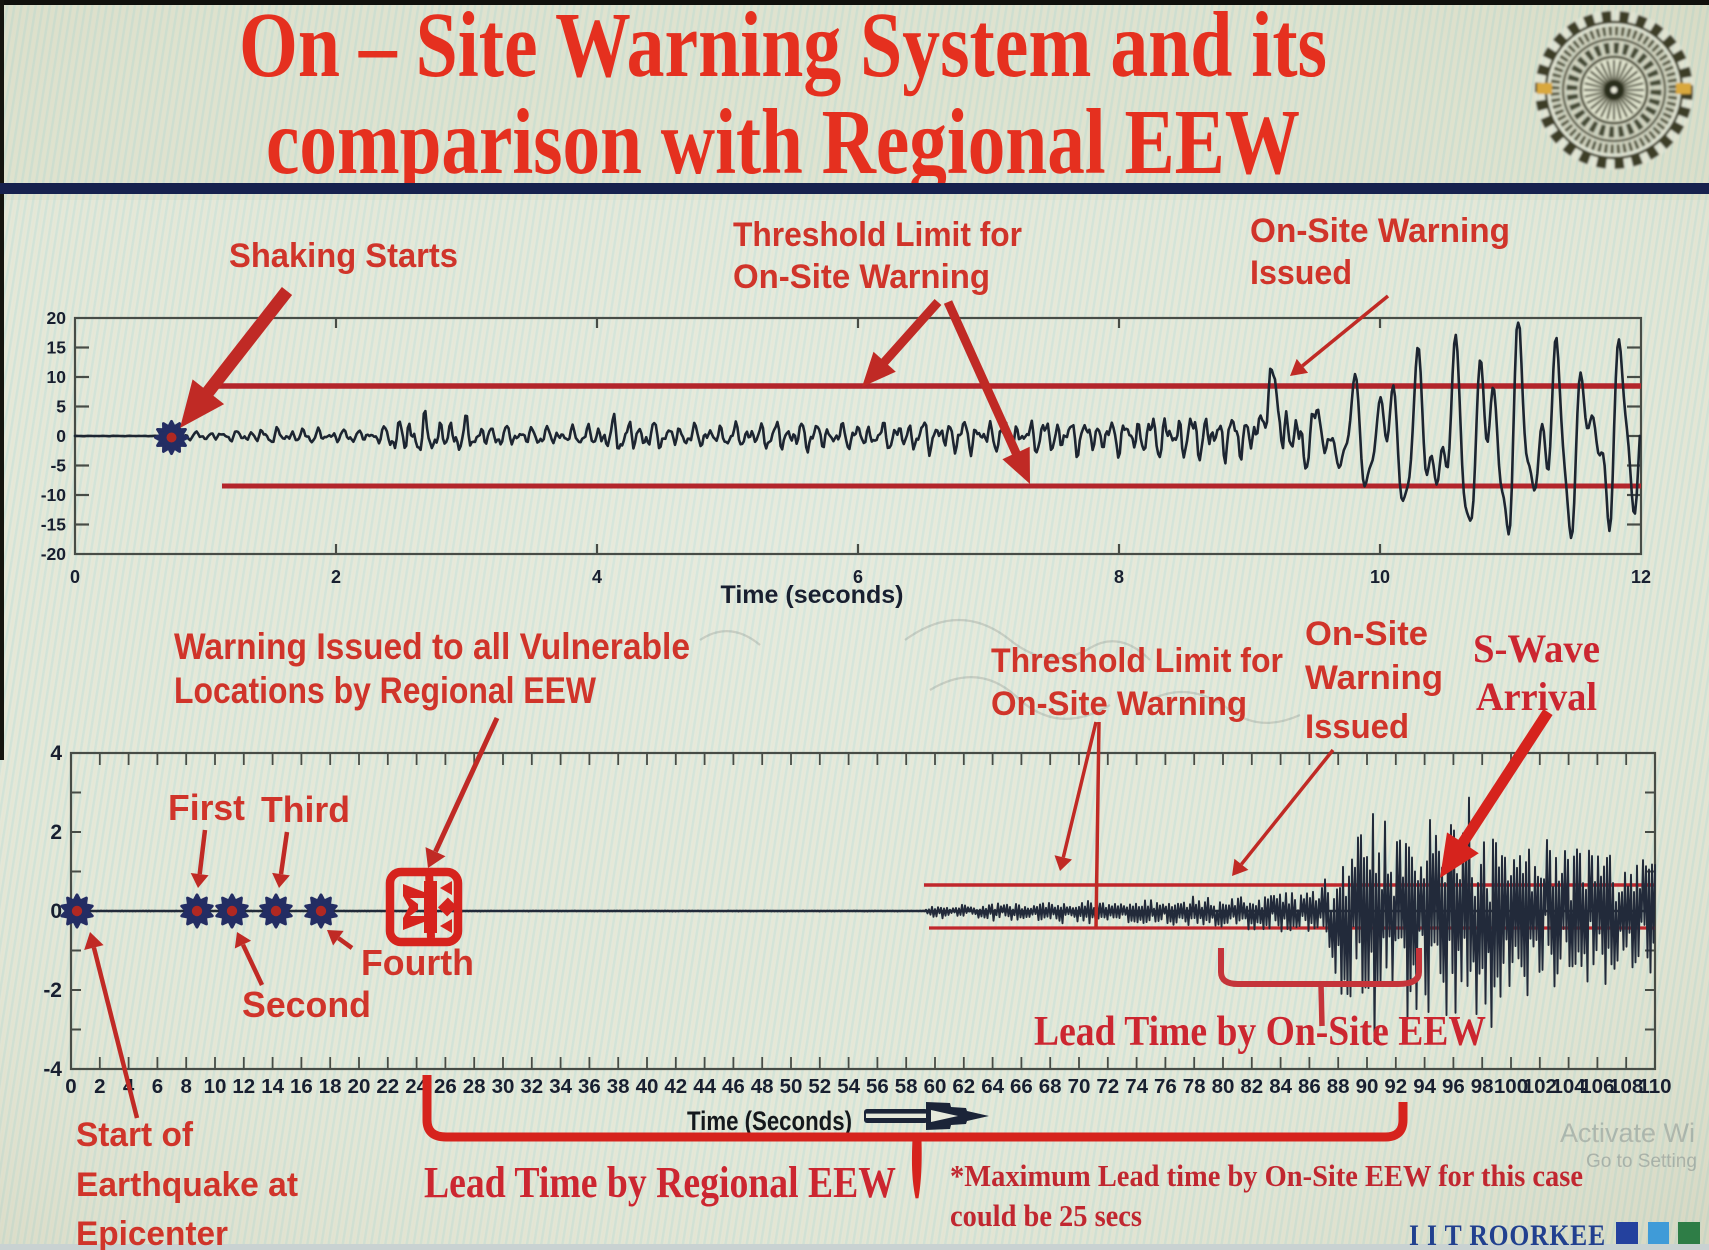  I want to click on svg-text: Warning, so click(1374, 678).